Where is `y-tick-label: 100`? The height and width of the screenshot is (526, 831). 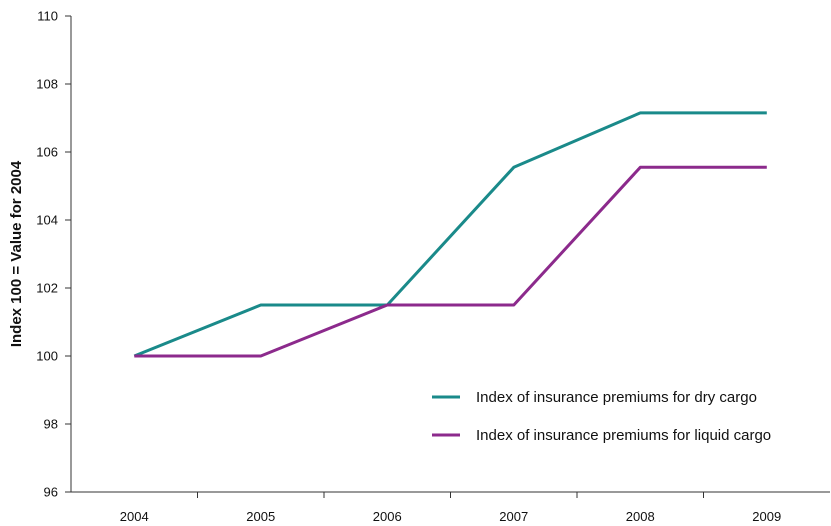
y-tick-label: 100 is located at coordinates (47, 356).